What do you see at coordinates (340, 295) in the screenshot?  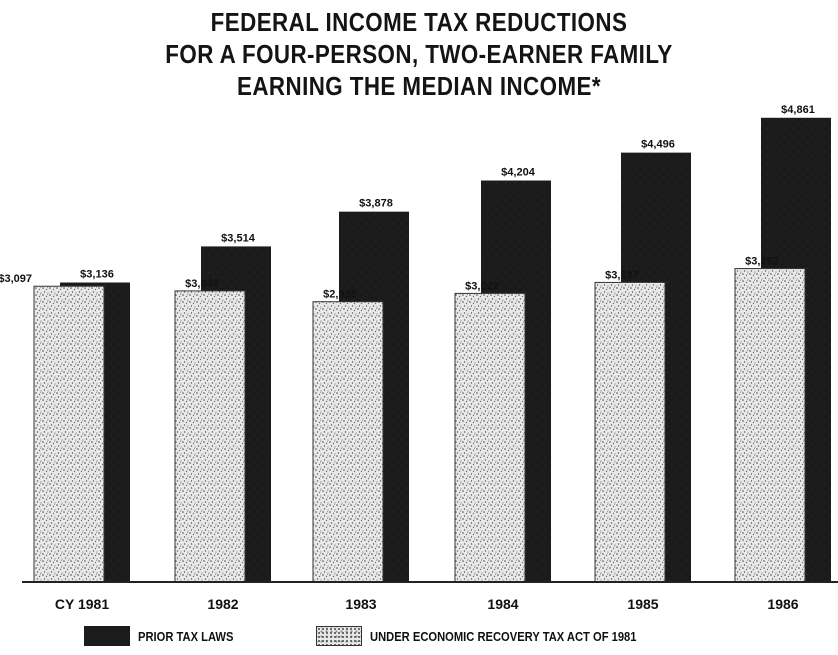 I see `data-label-erta-2: $2,935` at bounding box center [340, 295].